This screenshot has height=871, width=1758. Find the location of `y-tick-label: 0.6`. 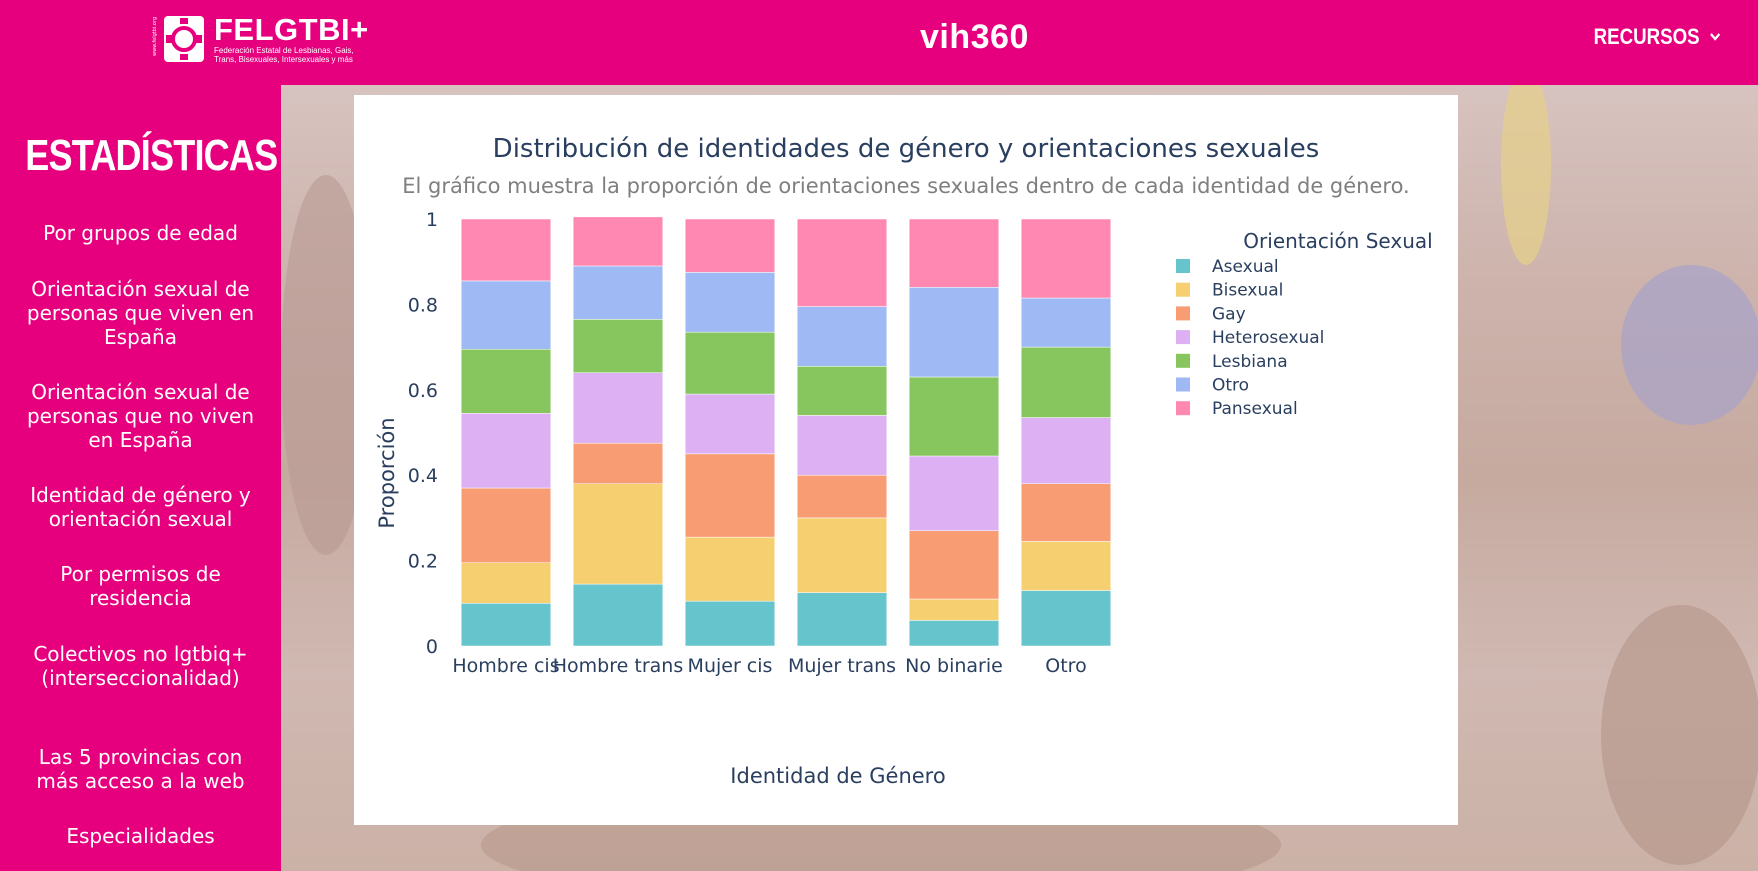

y-tick-label: 0.6 is located at coordinates (423, 391).